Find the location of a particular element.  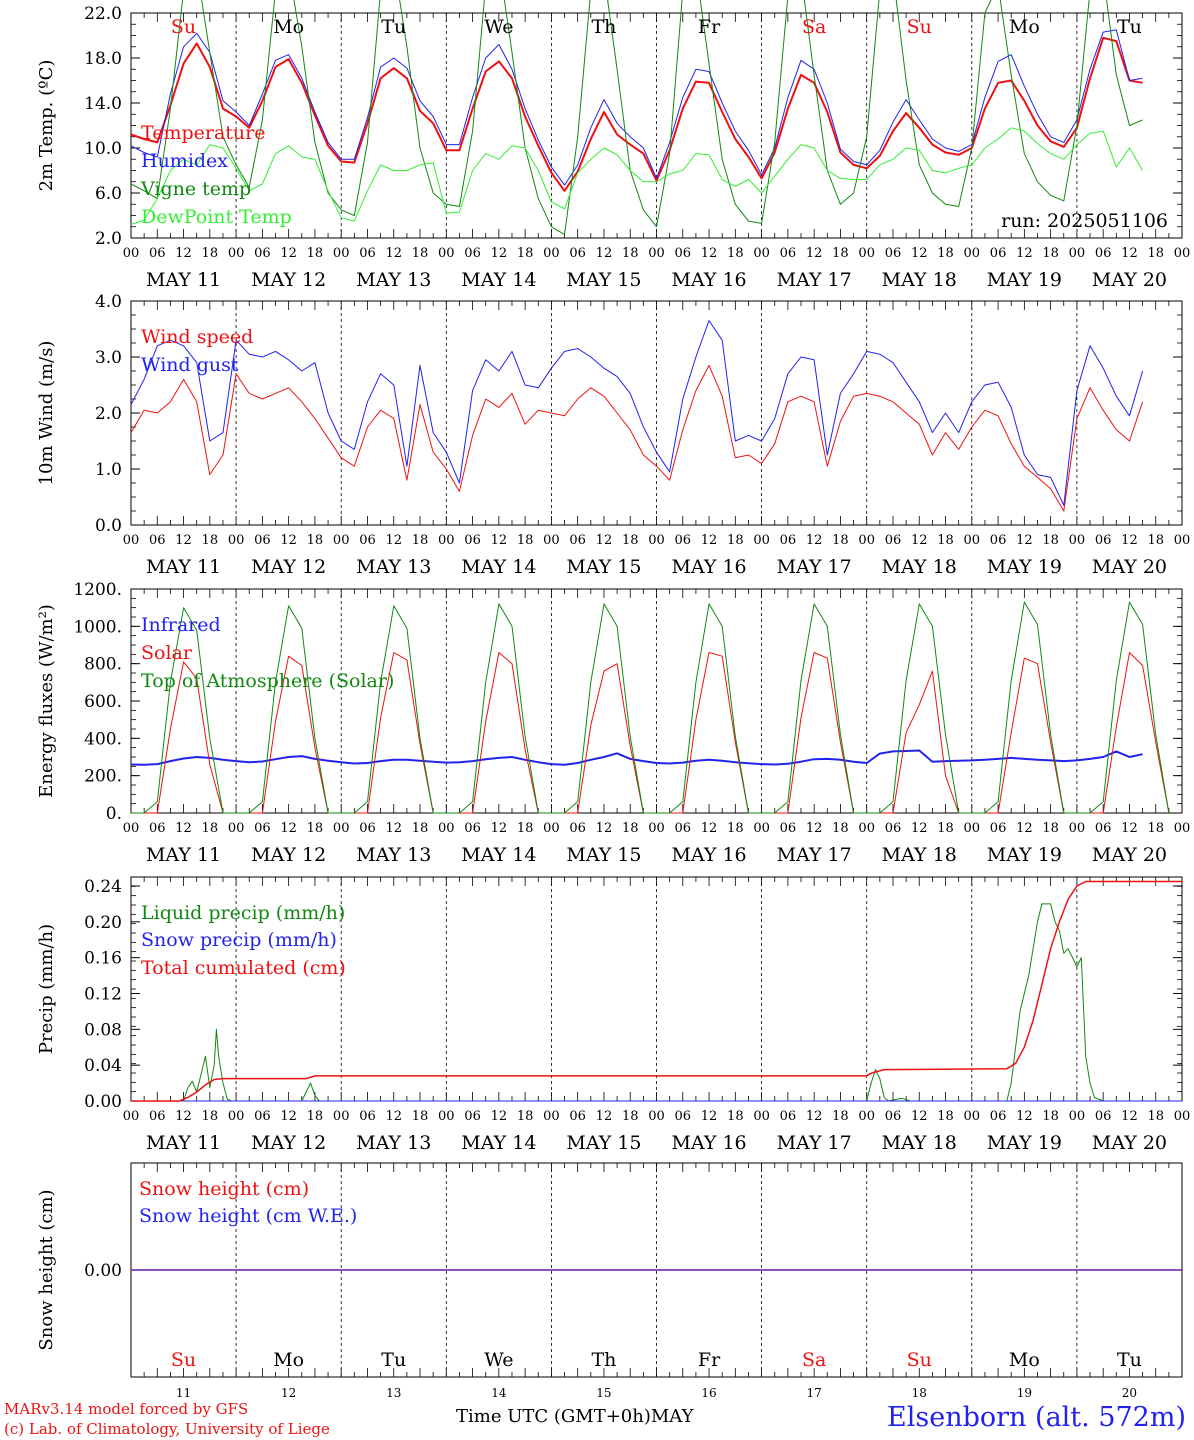

series-line-wind-gust is located at coordinates (637, 413).